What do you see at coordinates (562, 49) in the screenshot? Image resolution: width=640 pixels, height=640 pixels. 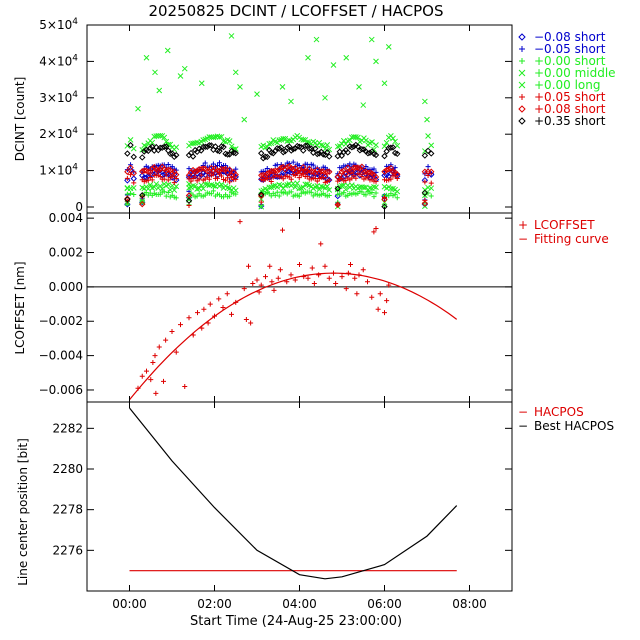 I see `legend-entry: −0.05 short` at bounding box center [562, 49].